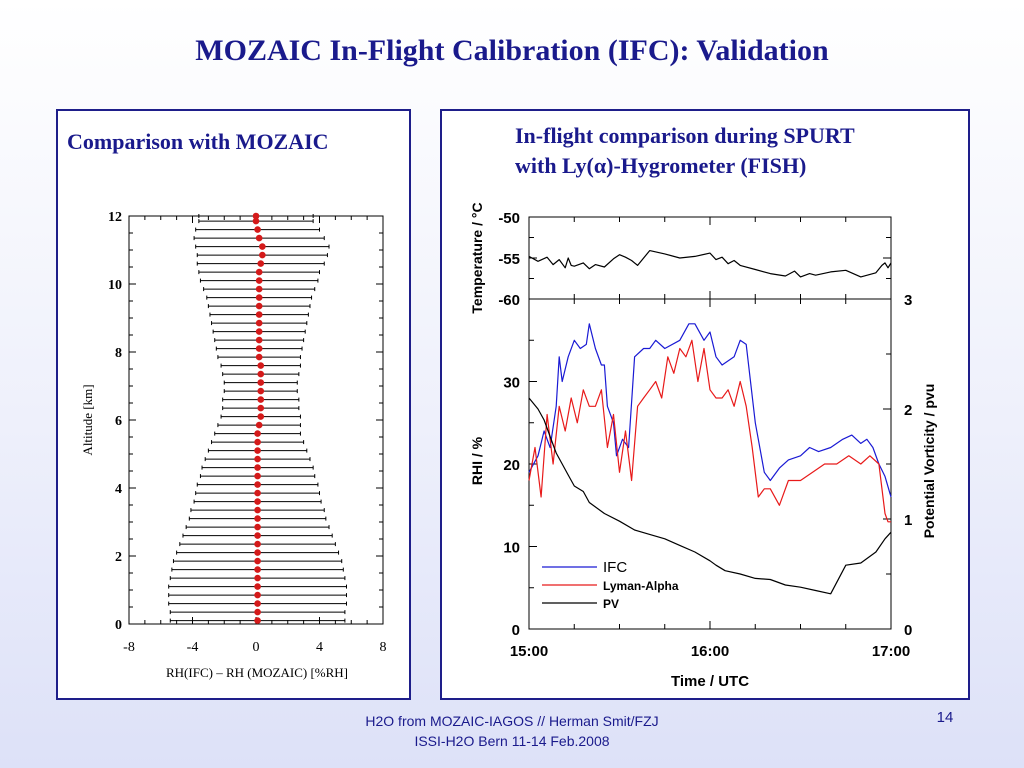  What do you see at coordinates (118, 489) in the screenshot?
I see `y-tick-label: 4` at bounding box center [118, 489].